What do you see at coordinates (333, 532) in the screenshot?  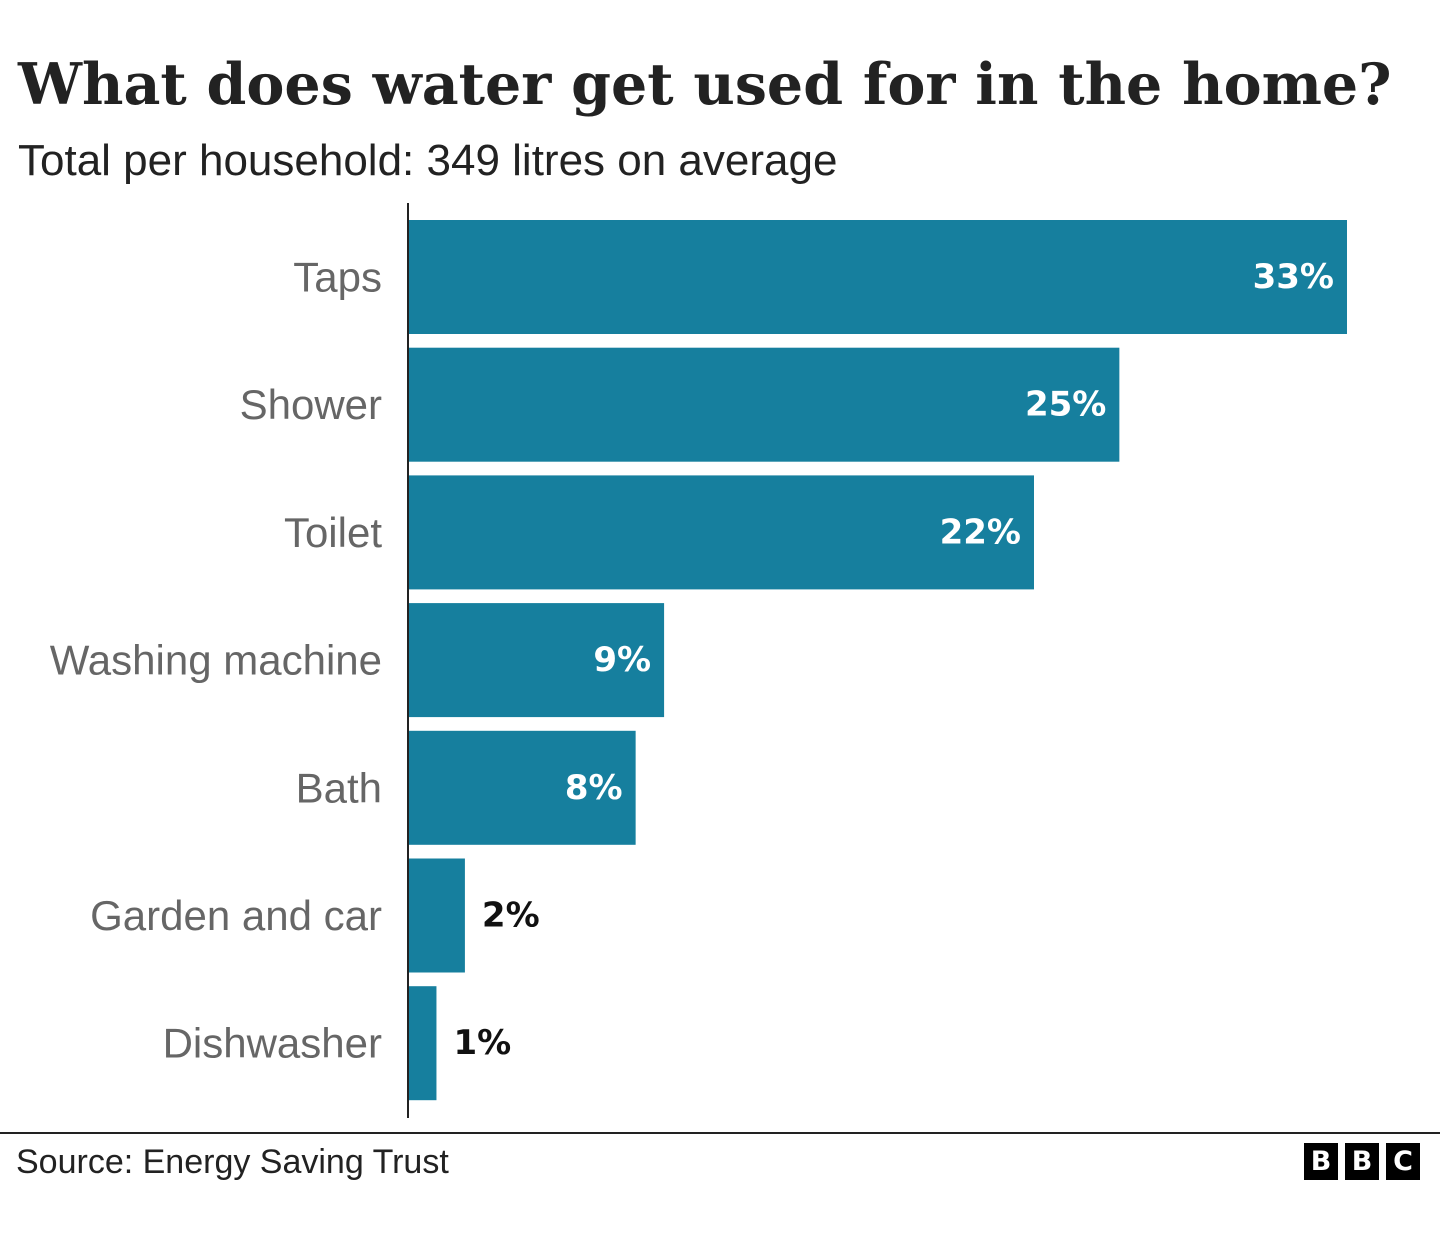 I see `category-label: Toilet` at bounding box center [333, 532].